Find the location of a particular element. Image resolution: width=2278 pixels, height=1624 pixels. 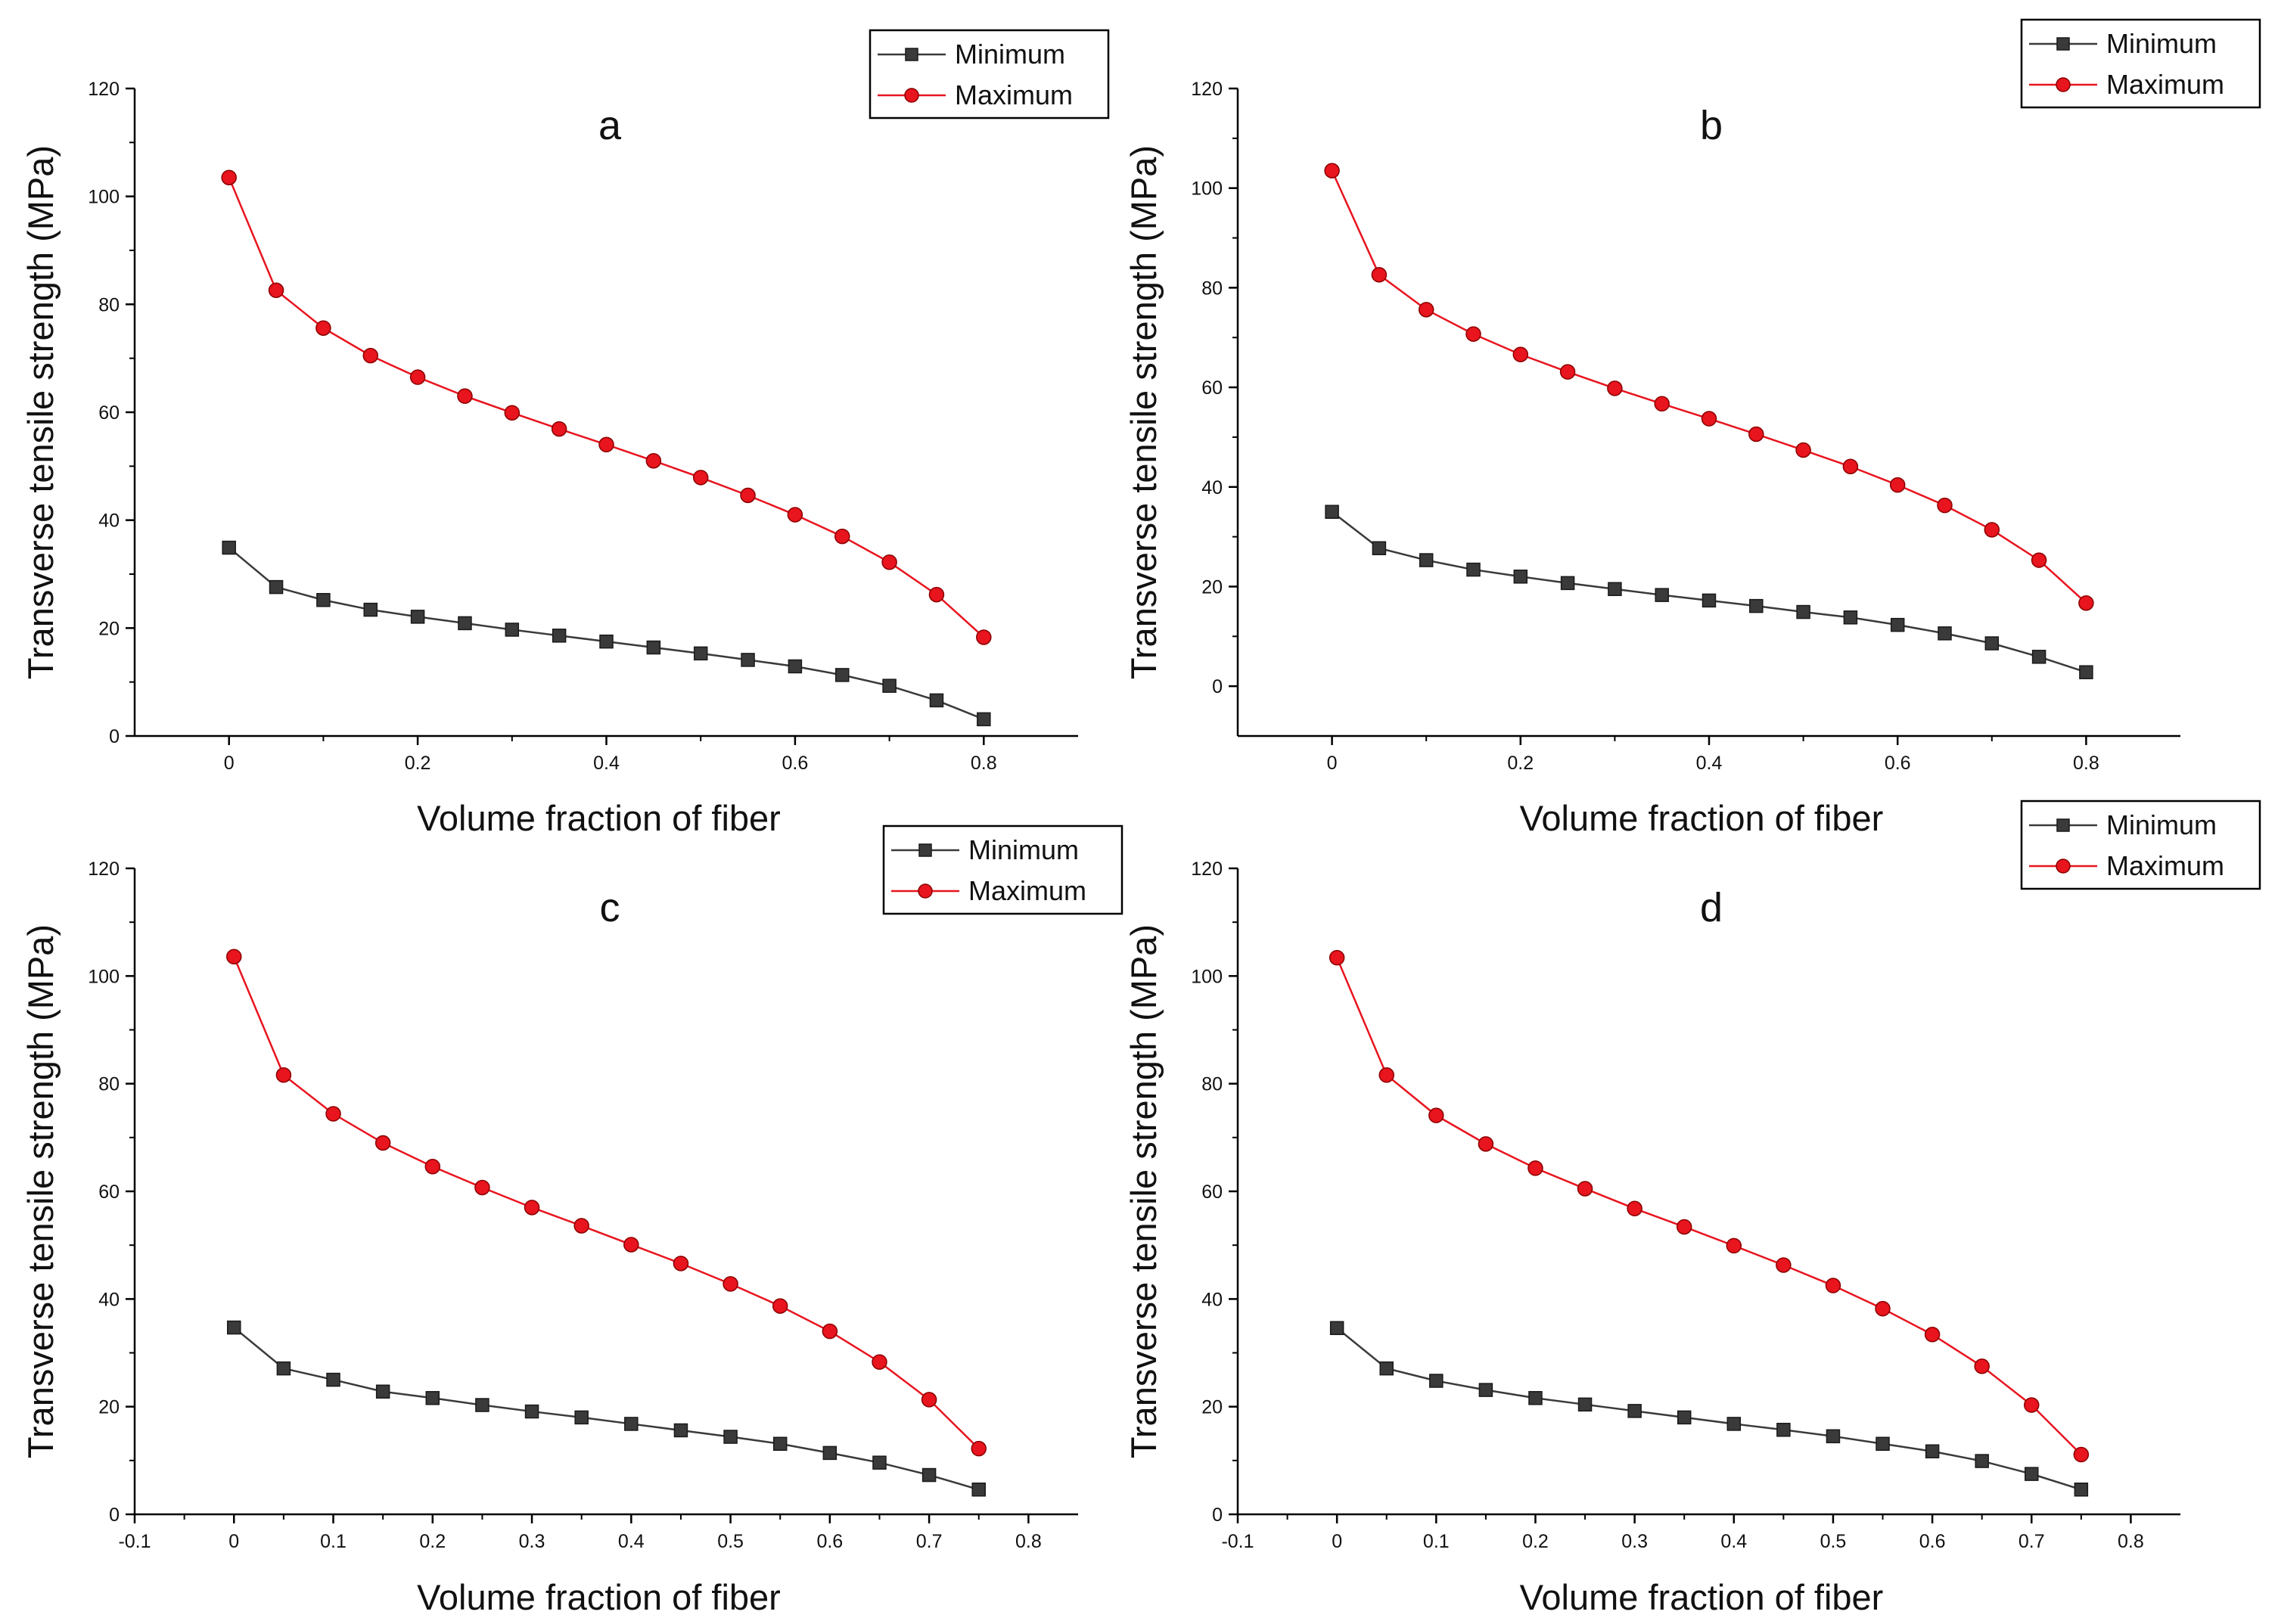

y-axis-title: Transverse tensile strength (MPa) is located at coordinates (1143, 412).